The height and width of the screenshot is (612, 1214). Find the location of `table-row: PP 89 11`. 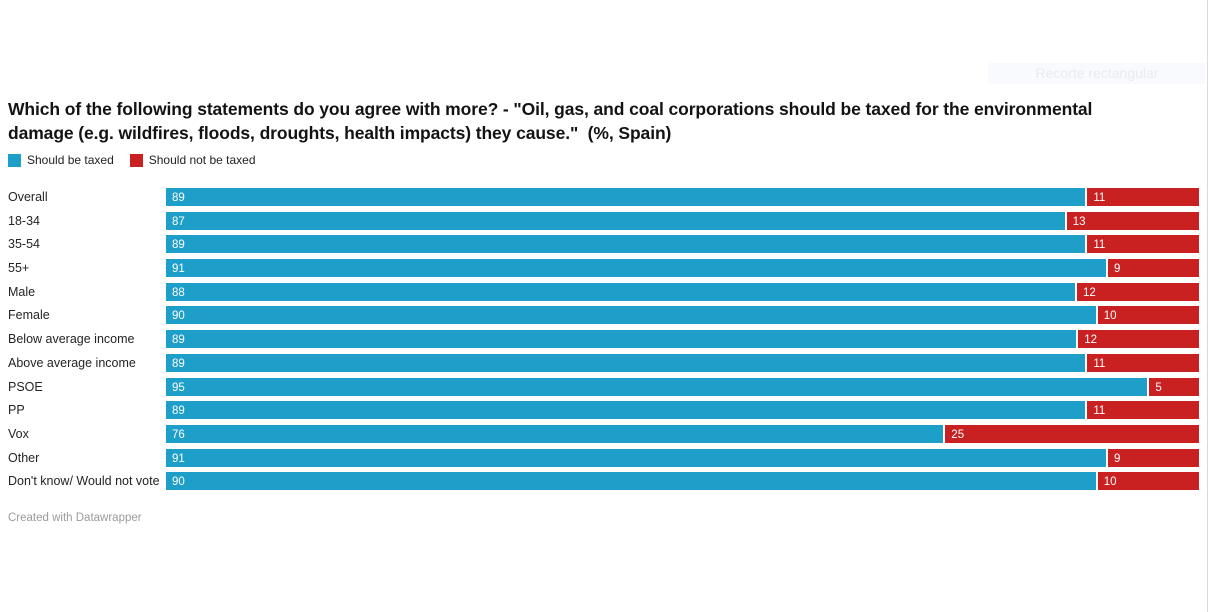

table-row: PP 89 11 is located at coordinates (603, 410).